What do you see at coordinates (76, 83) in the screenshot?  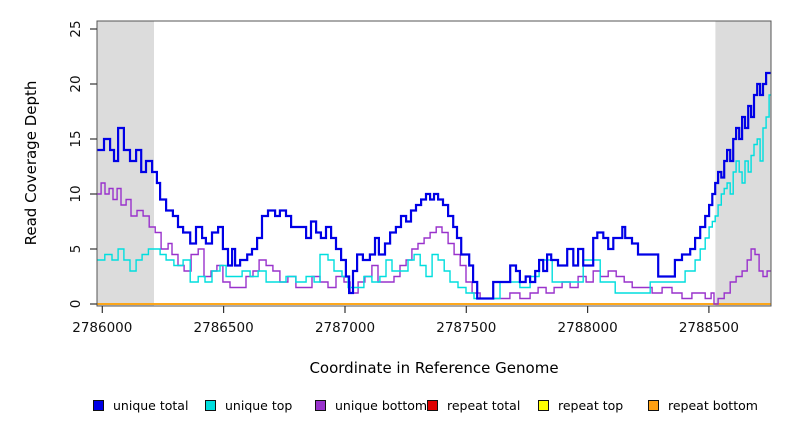 I see `y-tick-label: 20` at bounding box center [76, 83].